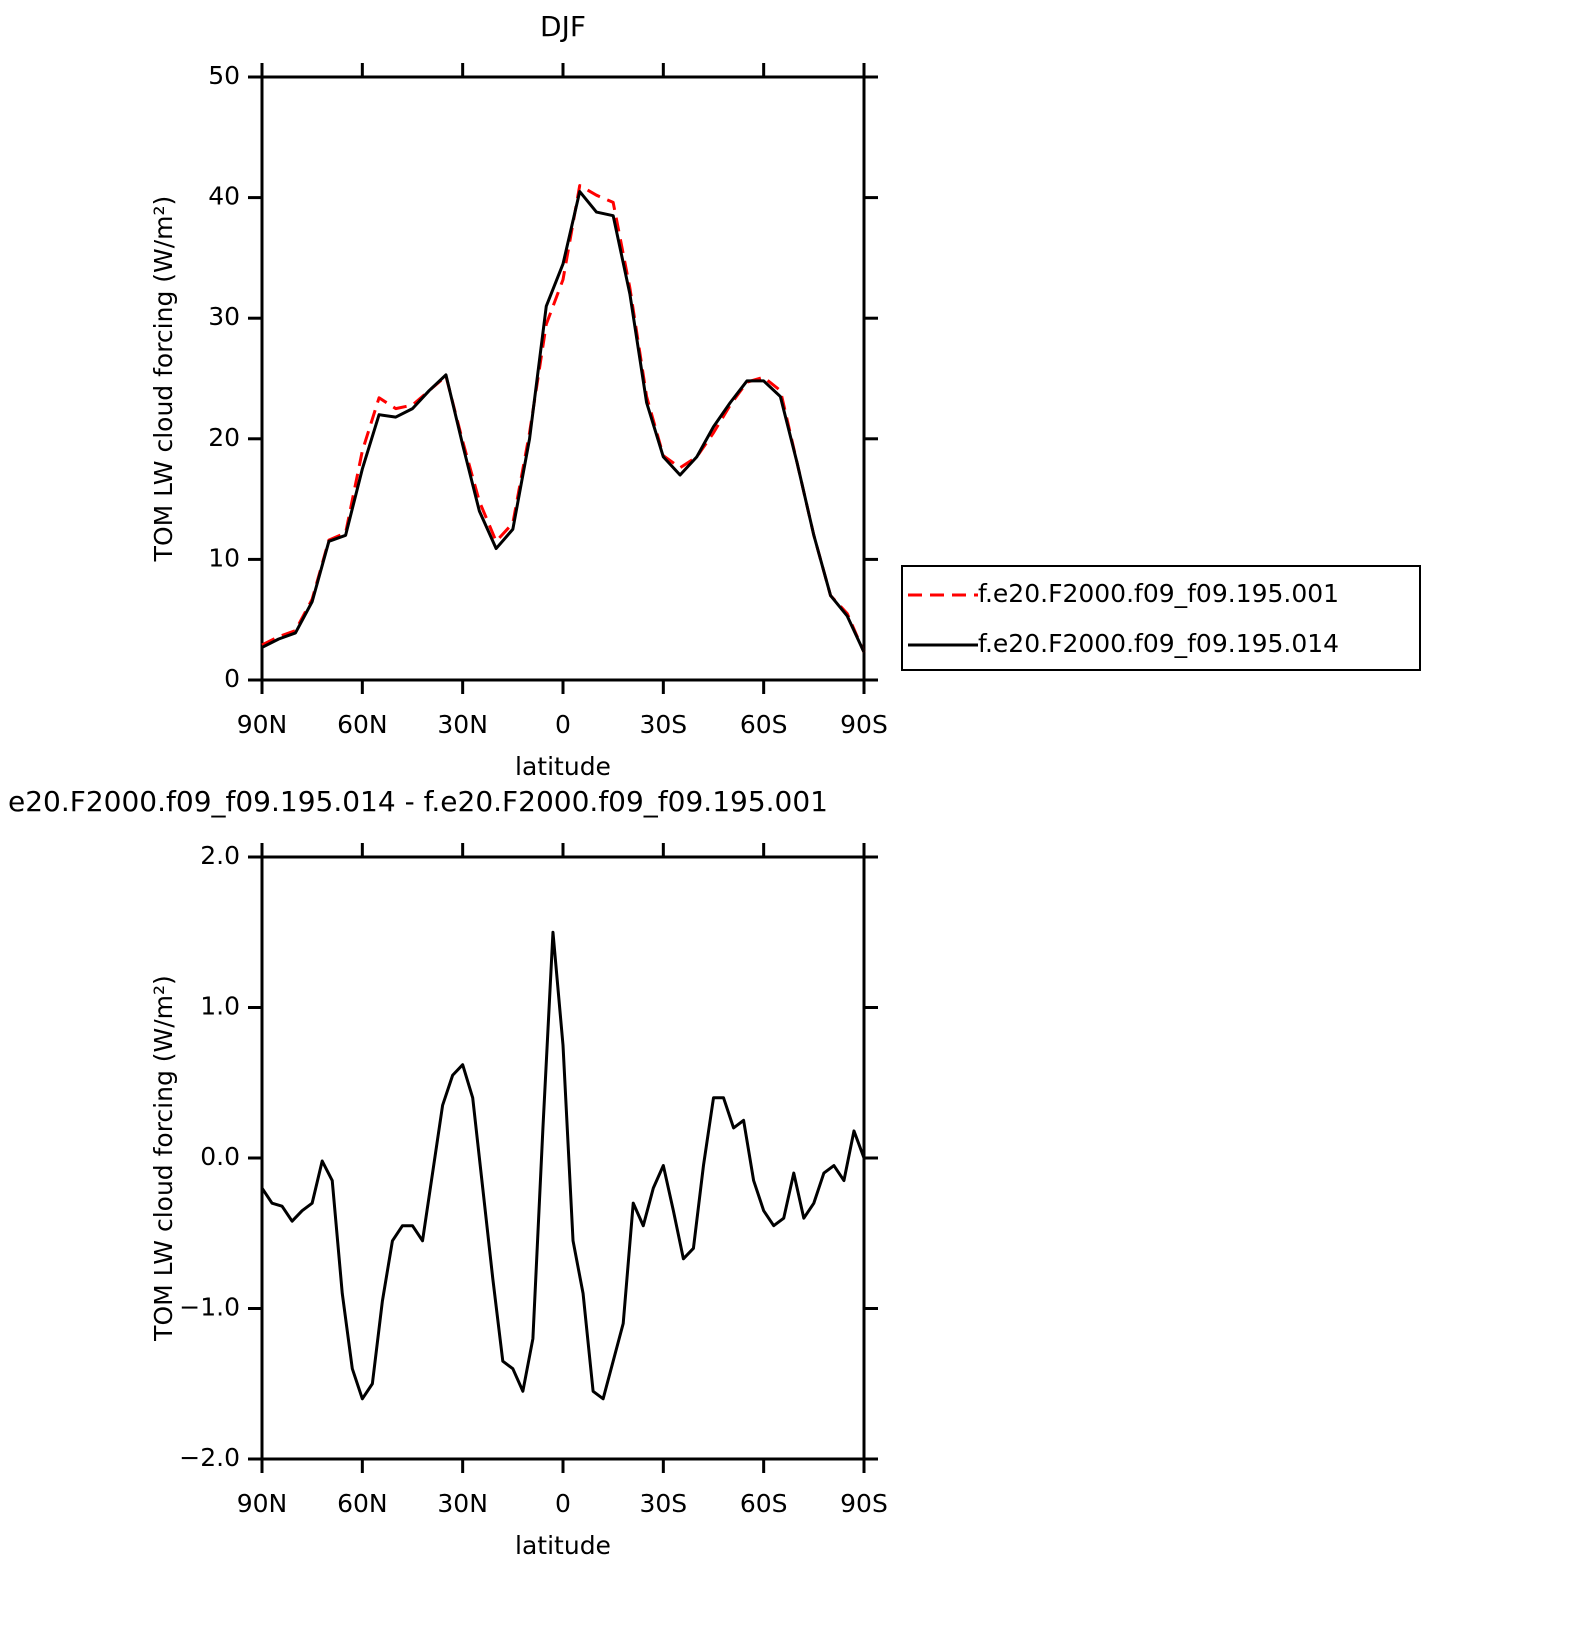  I want to click on y-tick-label: −1.0, so click(209, 1307).